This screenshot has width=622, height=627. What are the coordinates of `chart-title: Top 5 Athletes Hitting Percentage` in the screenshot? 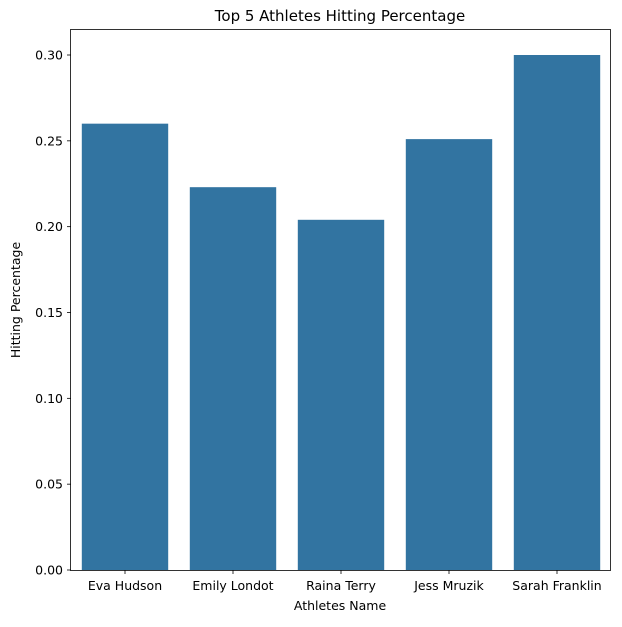 It's located at (339, 16).